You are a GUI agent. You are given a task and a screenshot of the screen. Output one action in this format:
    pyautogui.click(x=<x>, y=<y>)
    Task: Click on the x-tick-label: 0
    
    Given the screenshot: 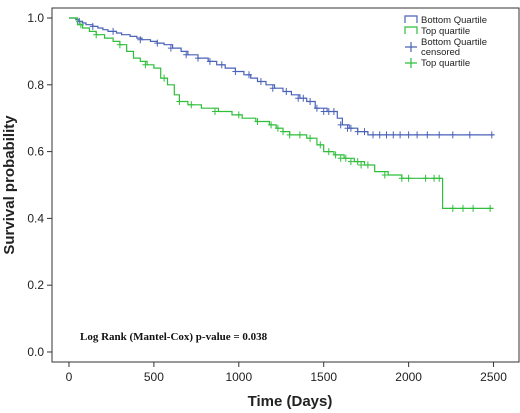 What is the action you would take?
    pyautogui.click(x=69, y=377)
    